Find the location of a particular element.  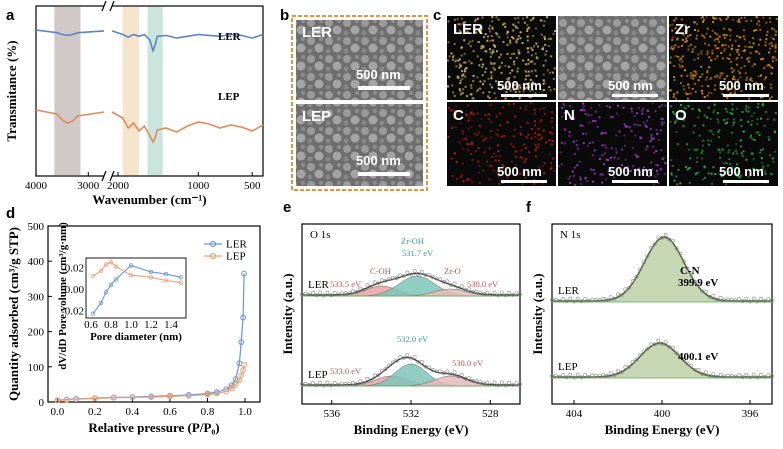

panel-label-d: d is located at coordinates (10, 213).